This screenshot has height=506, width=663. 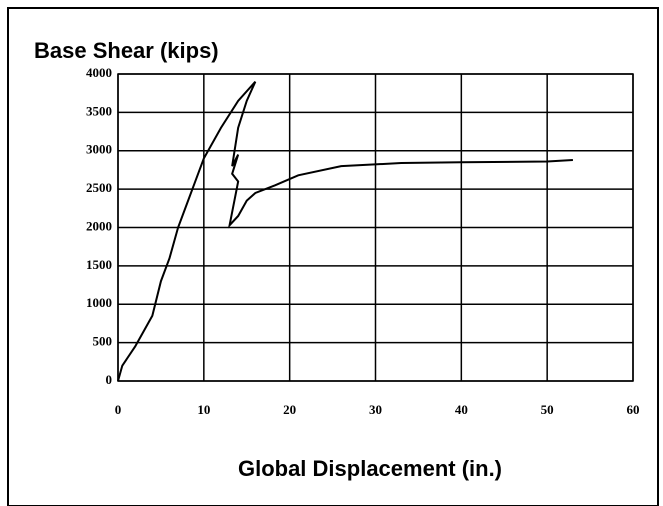 What do you see at coordinates (289, 409) in the screenshot?
I see `x-tick-label: 20` at bounding box center [289, 409].